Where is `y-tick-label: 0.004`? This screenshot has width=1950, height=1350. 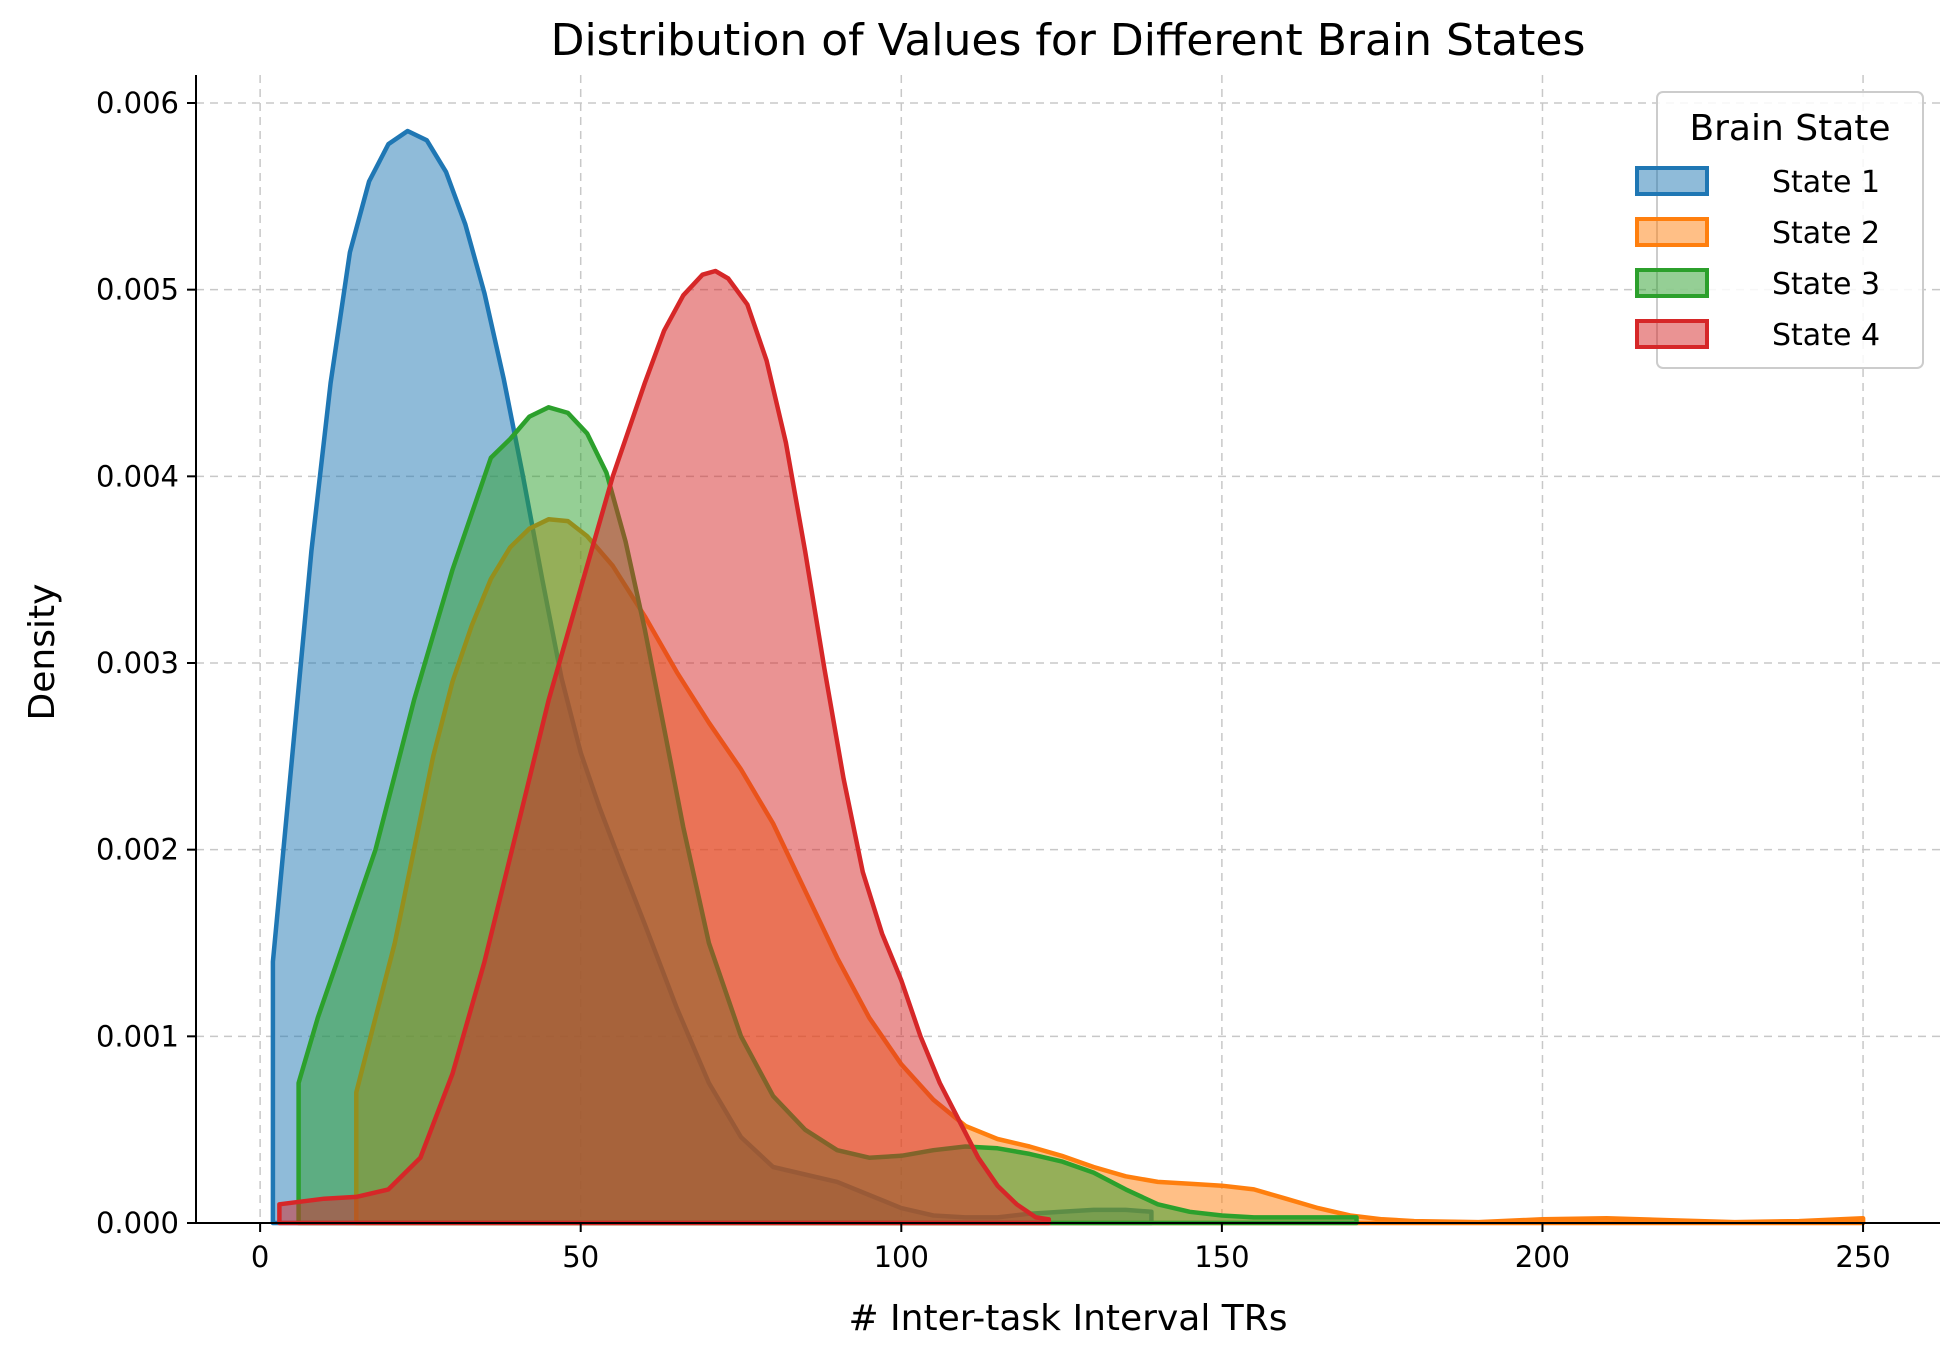
y-tick-label: 0.004 is located at coordinates (137, 476).